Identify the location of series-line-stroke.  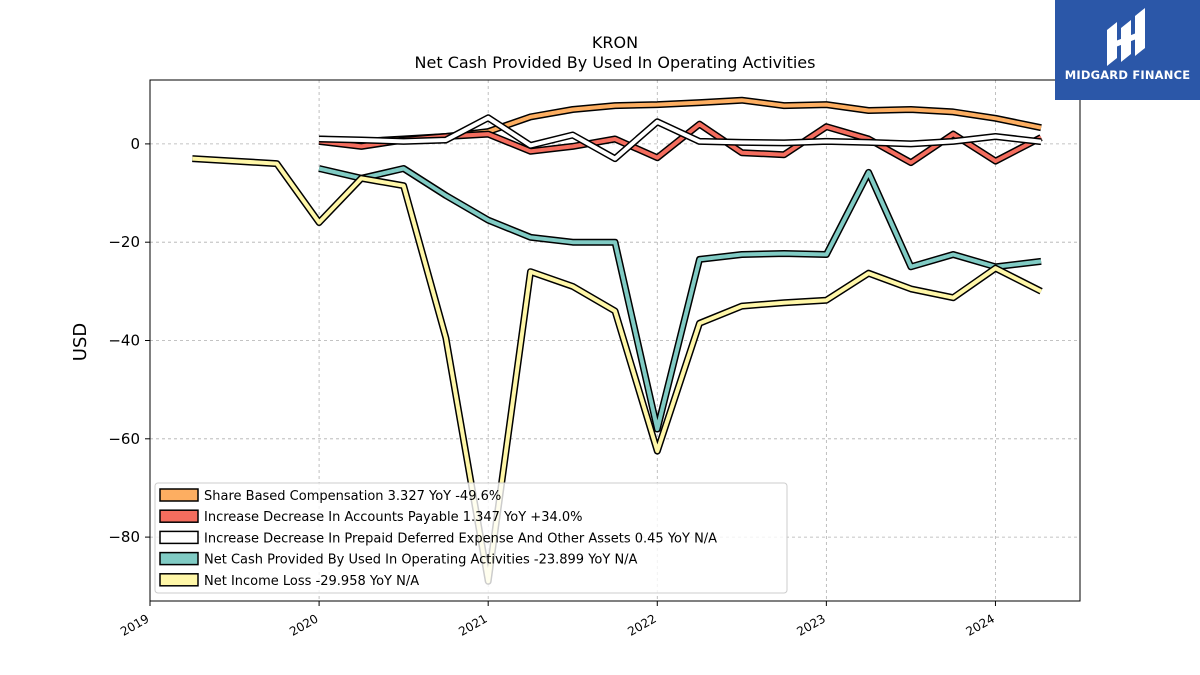
(680, 138).